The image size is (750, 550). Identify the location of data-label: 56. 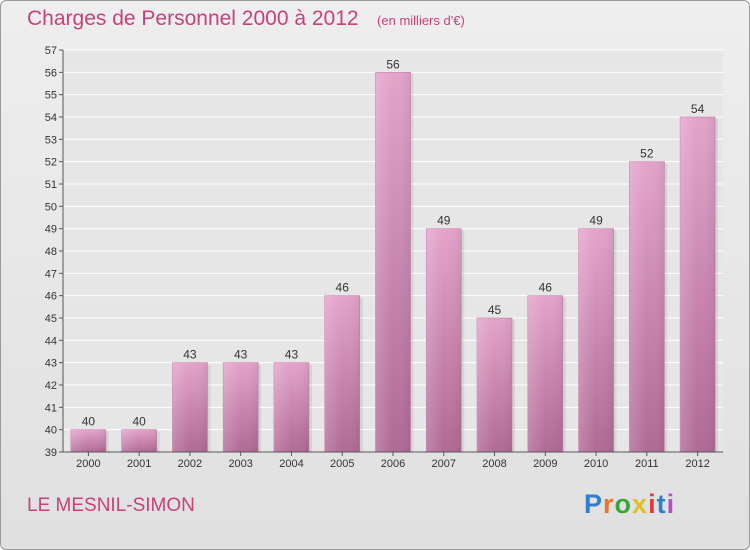
(393, 64).